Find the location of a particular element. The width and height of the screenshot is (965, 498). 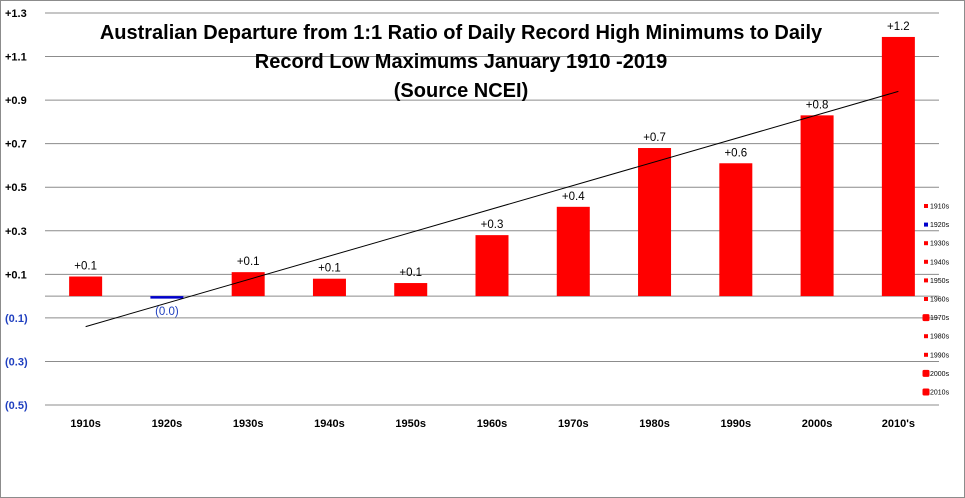

x-category-label: 1950s is located at coordinates (410, 424).